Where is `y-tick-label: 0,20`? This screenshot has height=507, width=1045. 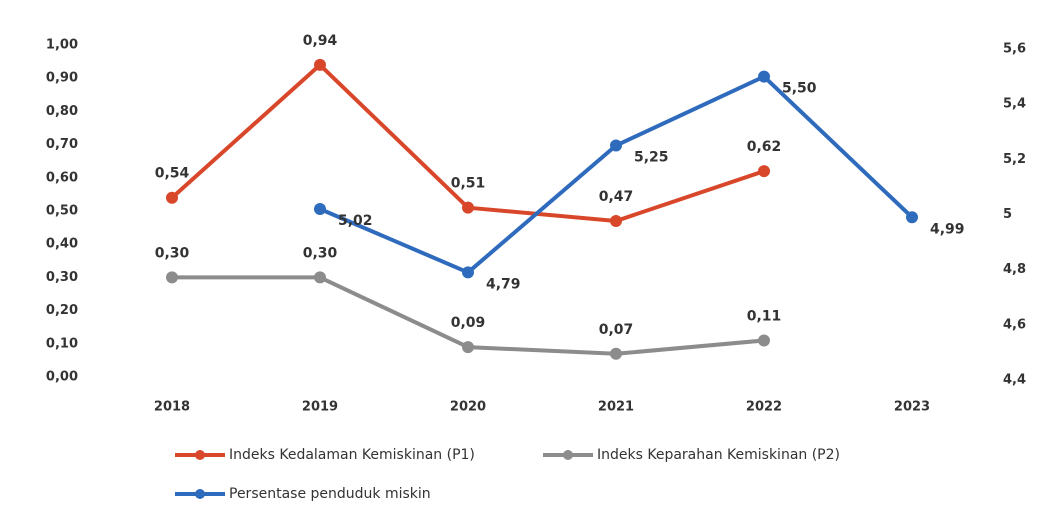
y-tick-label: 0,20 is located at coordinates (62, 310).